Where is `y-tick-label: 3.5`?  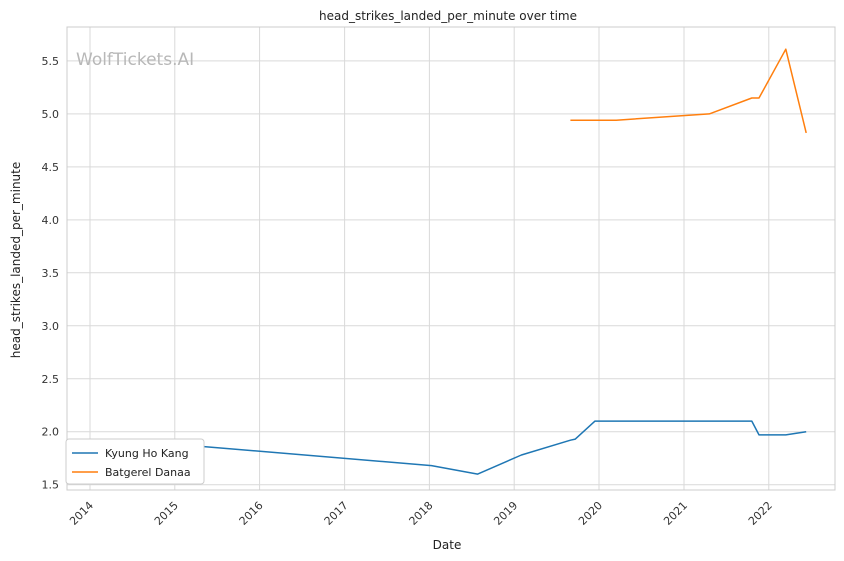 y-tick-label: 3.5 is located at coordinates (51, 273).